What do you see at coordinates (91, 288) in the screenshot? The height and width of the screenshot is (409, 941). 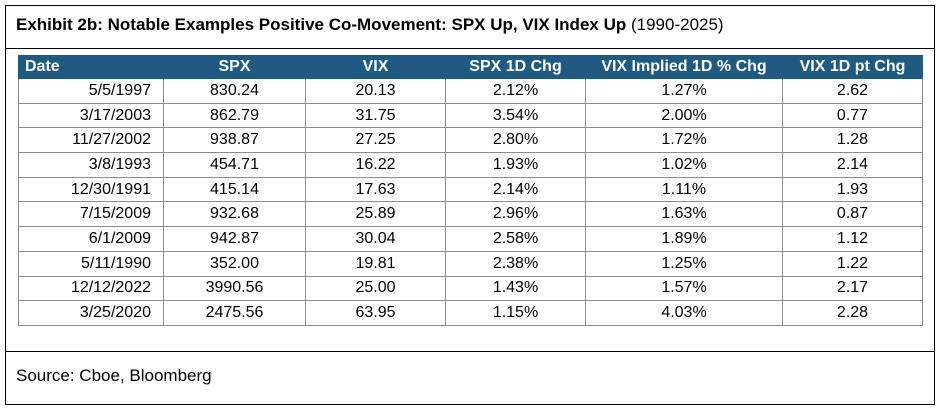 I see `table-cell: 12/12/2022` at bounding box center [91, 288].